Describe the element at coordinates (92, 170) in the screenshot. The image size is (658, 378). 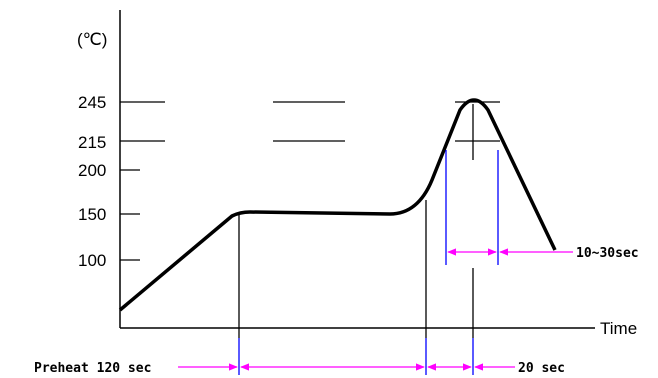
I see `y-tick-label-200: 200` at that location.